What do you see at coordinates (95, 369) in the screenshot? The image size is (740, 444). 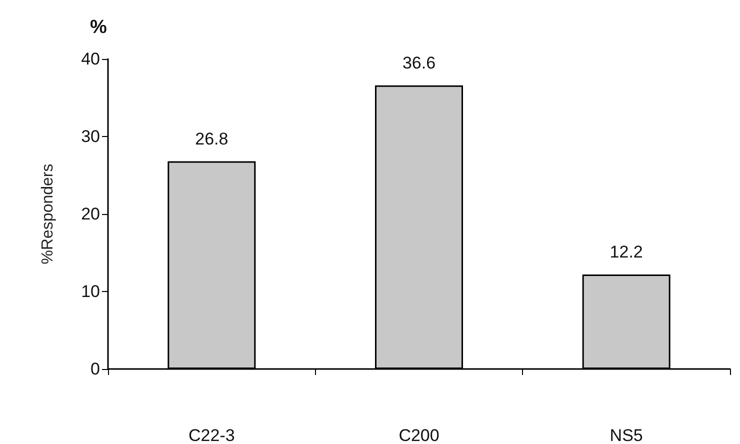 I see `y-tick-label: 0` at bounding box center [95, 369].